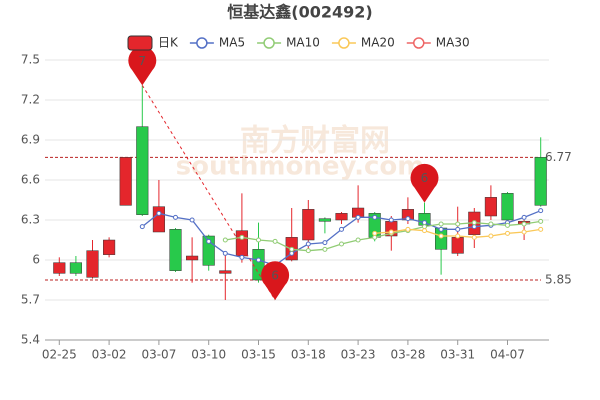 The image size is (600, 400). What do you see at coordinates (232, 43) in the screenshot?
I see `legend-label: MA5` at bounding box center [232, 43].